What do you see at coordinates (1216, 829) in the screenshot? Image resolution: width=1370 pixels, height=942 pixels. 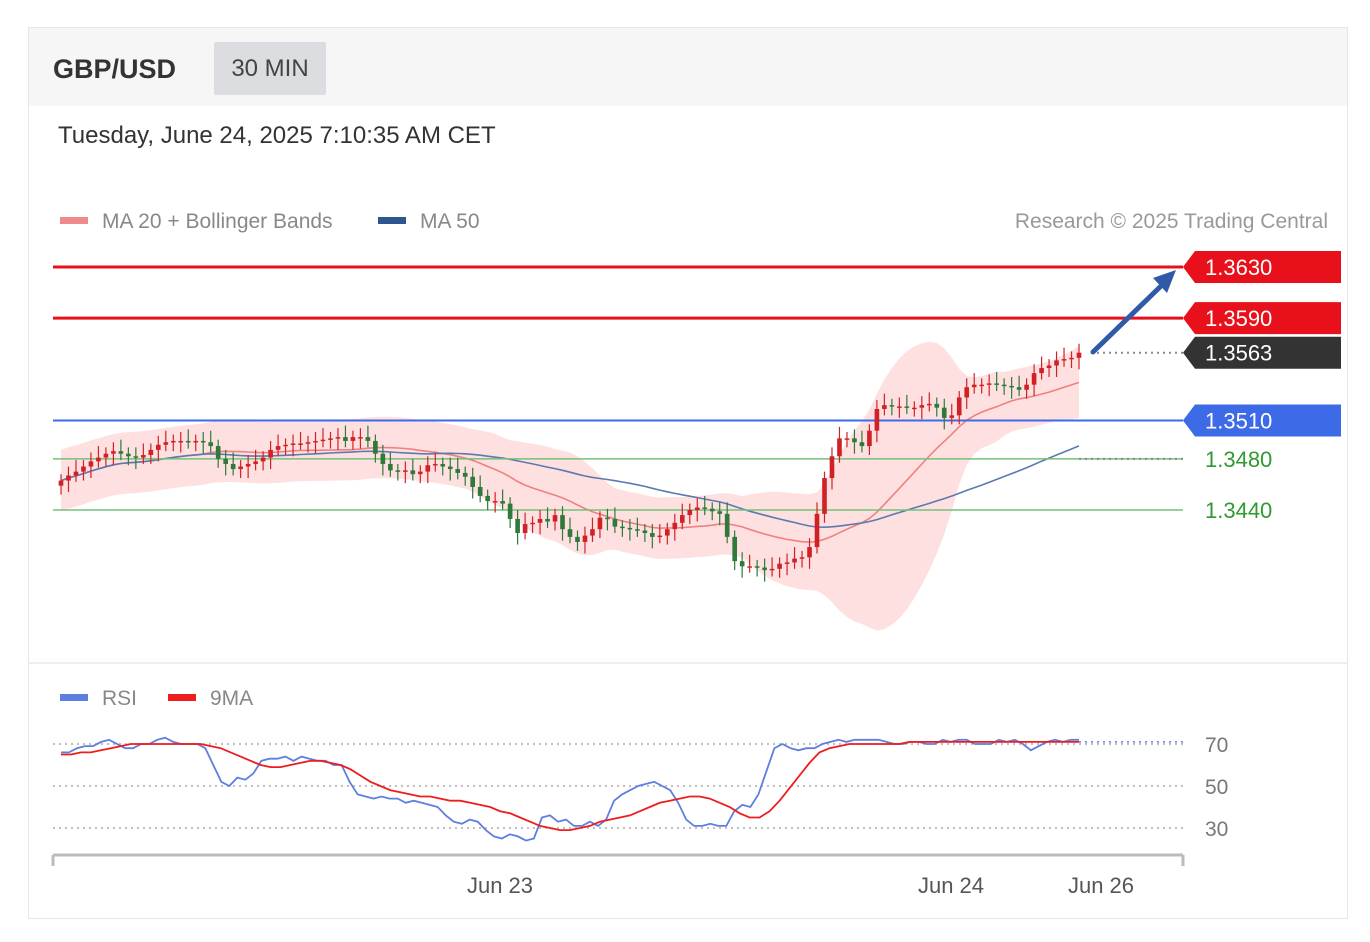 I see `rsi-tick-30: 30` at bounding box center [1216, 829].